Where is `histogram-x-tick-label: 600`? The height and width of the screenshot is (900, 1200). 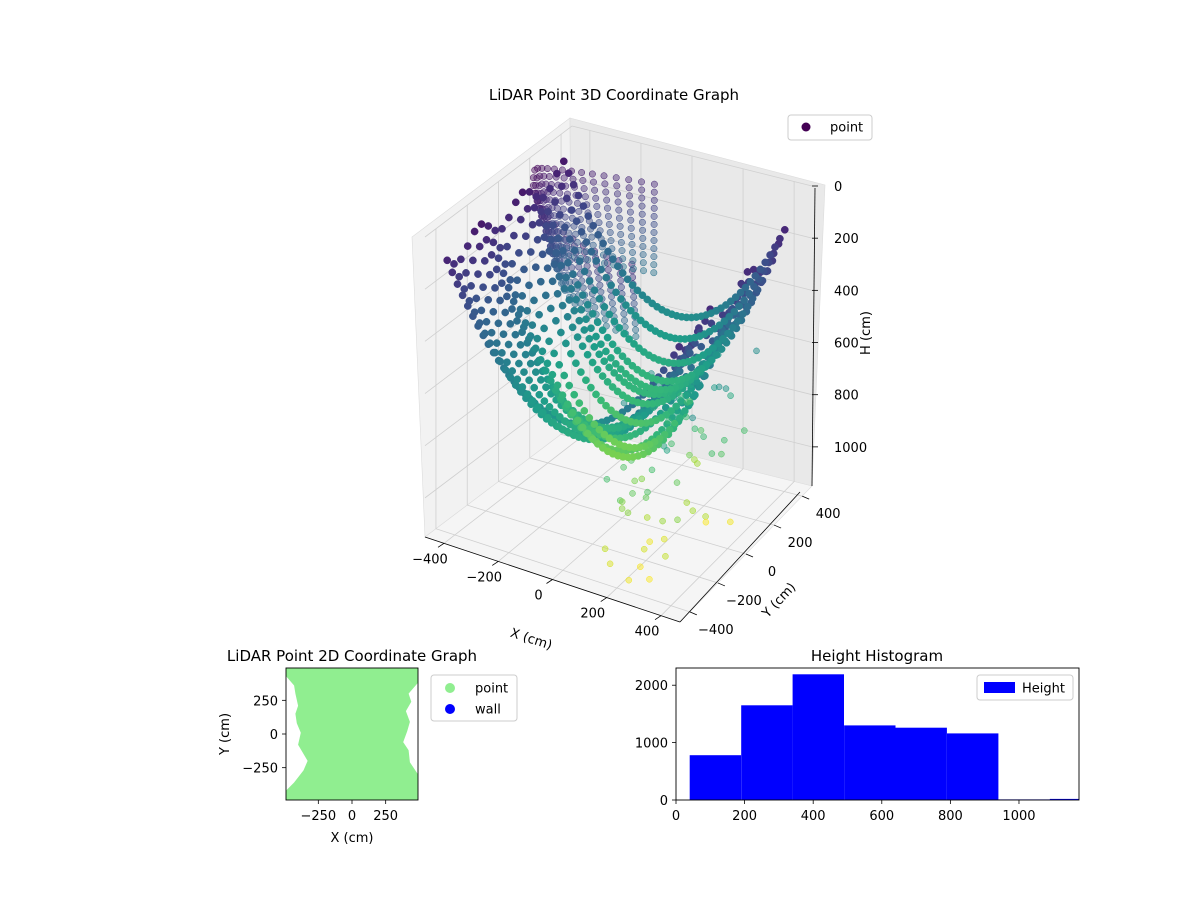
histogram-x-tick-label: 600 is located at coordinates (881, 816).